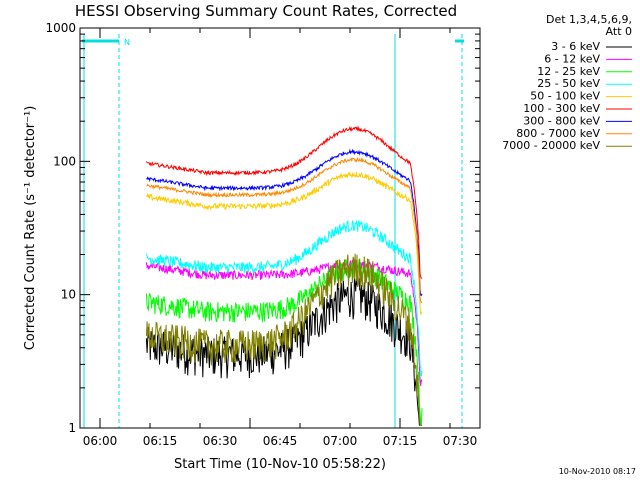 This screenshot has height=480, width=640. Describe the element at coordinates (60, 28) in the screenshot. I see `y-tick-label: 1000` at that location.